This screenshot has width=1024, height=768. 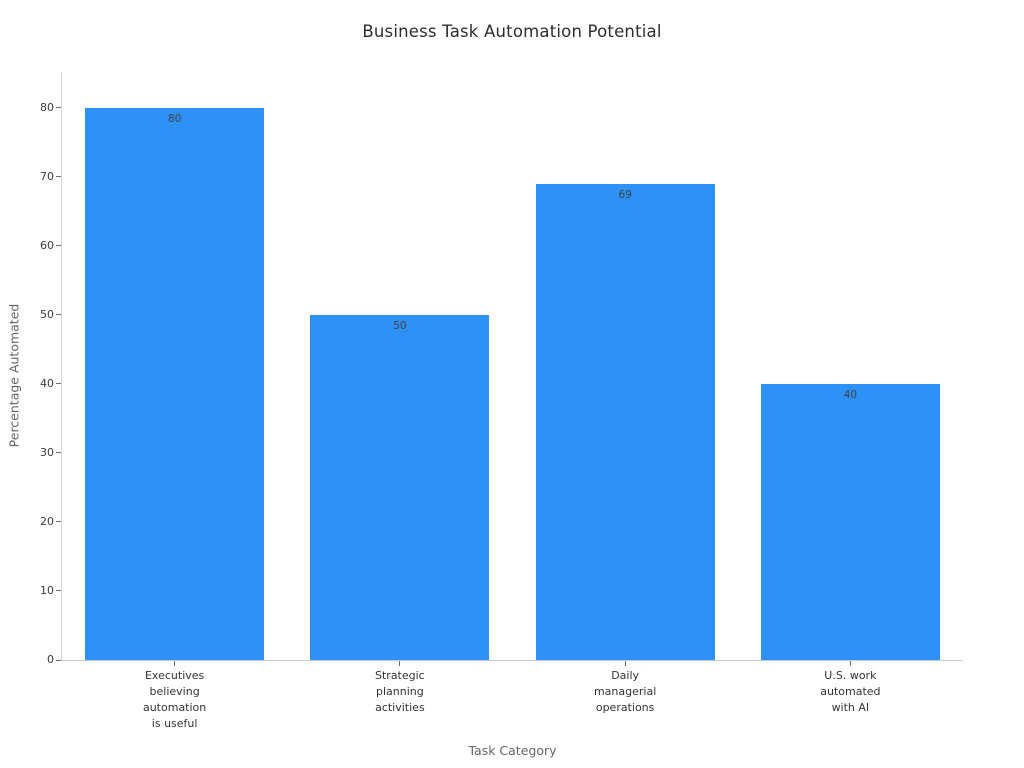 I want to click on y-axis-tick-label: 0, so click(x=50, y=659).